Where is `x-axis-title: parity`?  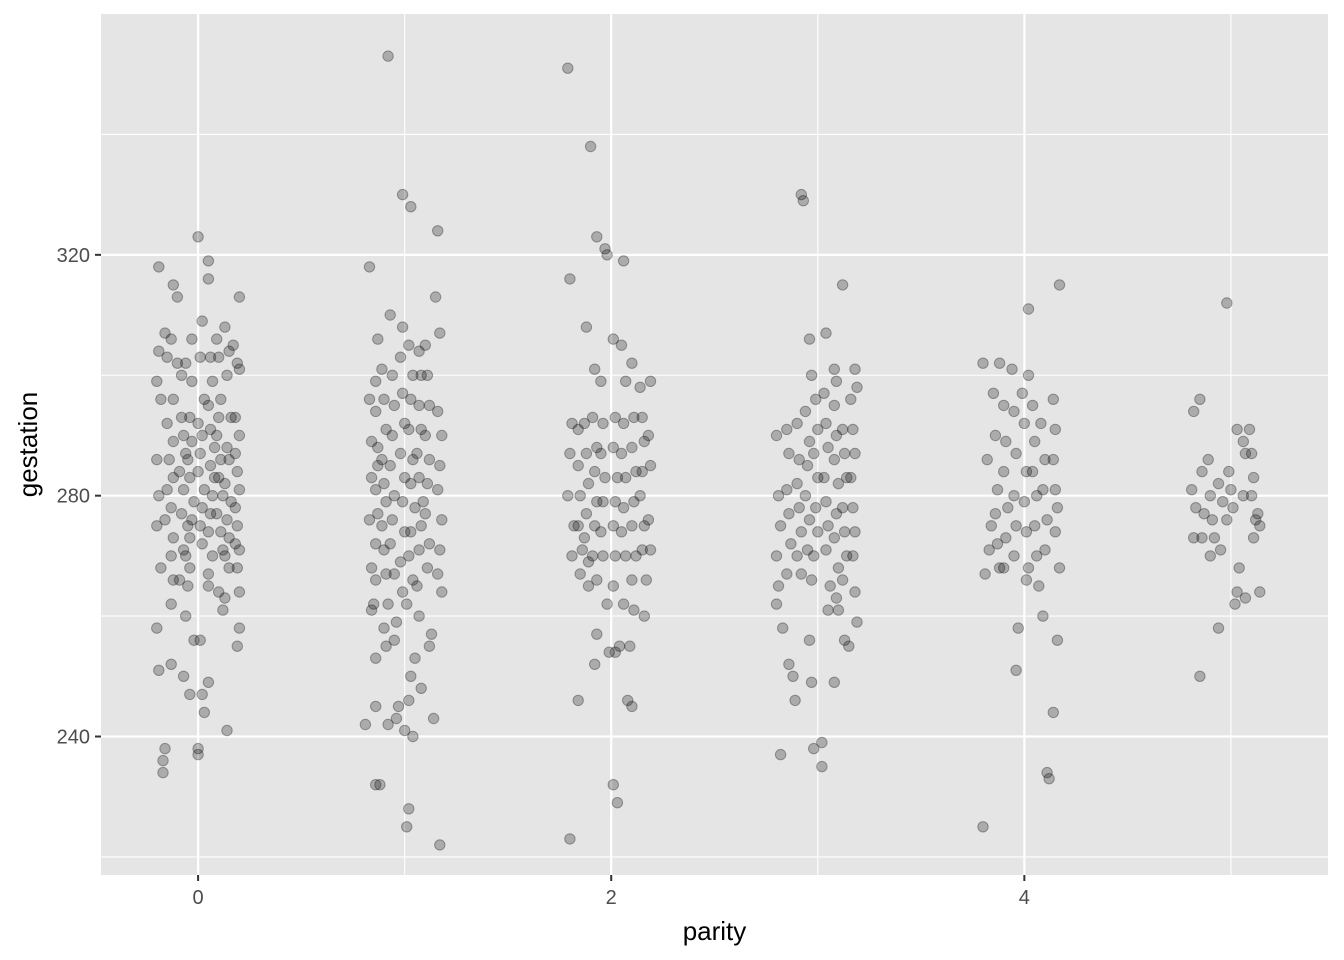 x-axis-title: parity is located at coordinates (715, 931).